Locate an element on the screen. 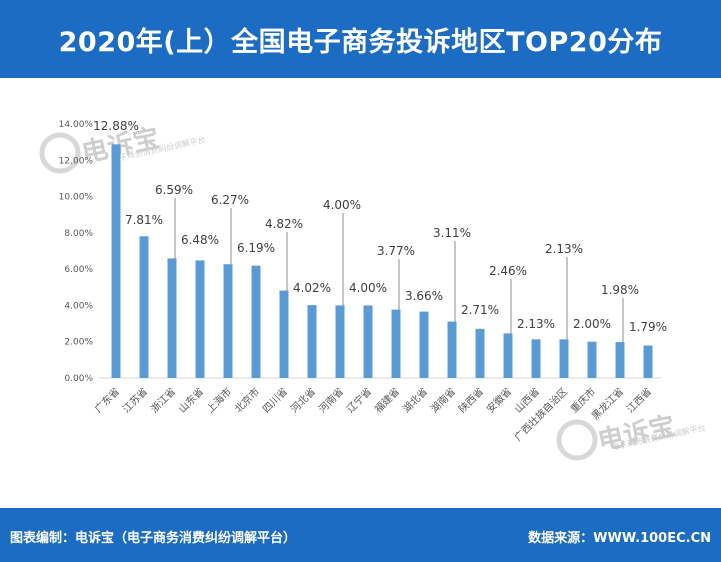 This screenshot has height=562, width=721. value-label: 2.46% is located at coordinates (508, 271).